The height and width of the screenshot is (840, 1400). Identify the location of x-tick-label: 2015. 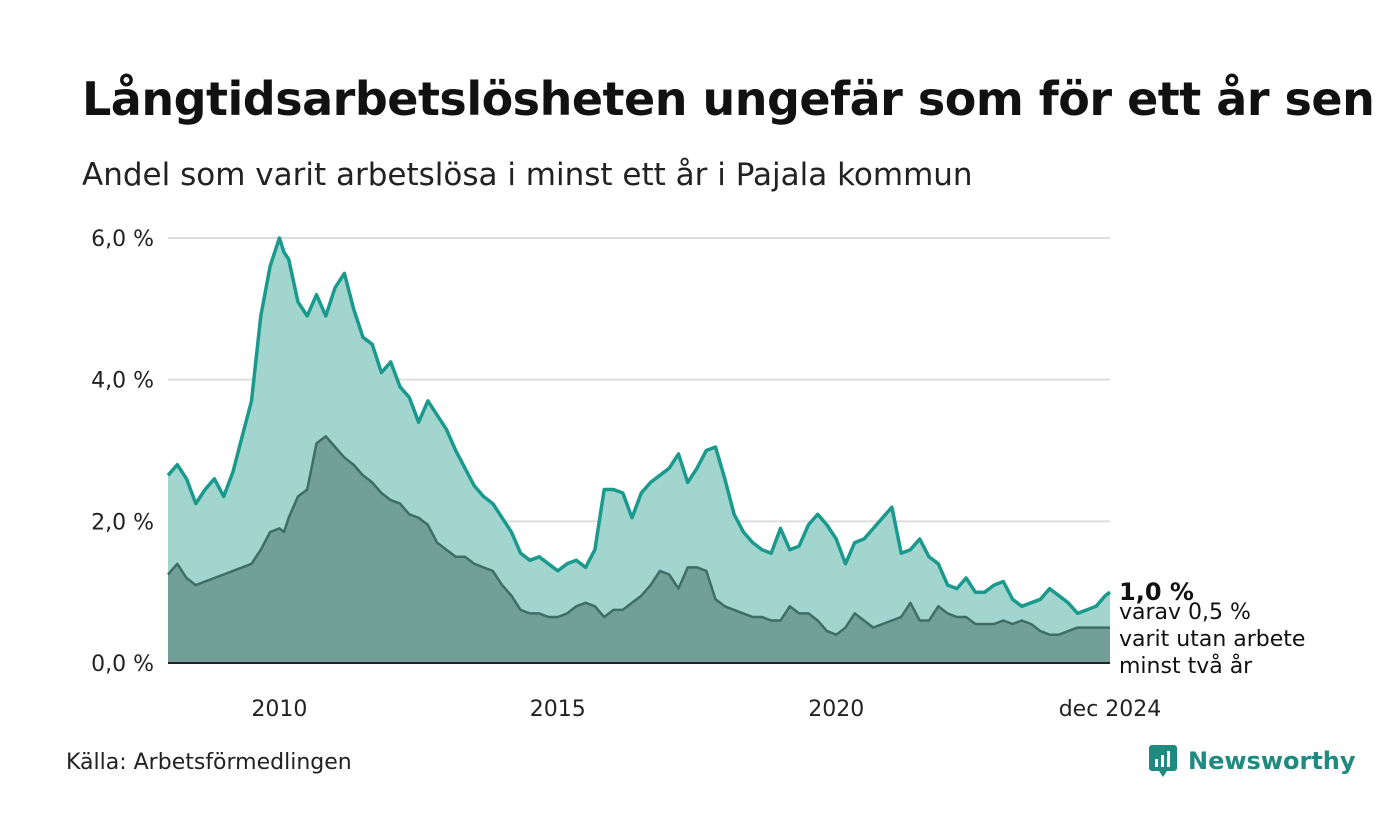
(558, 709).